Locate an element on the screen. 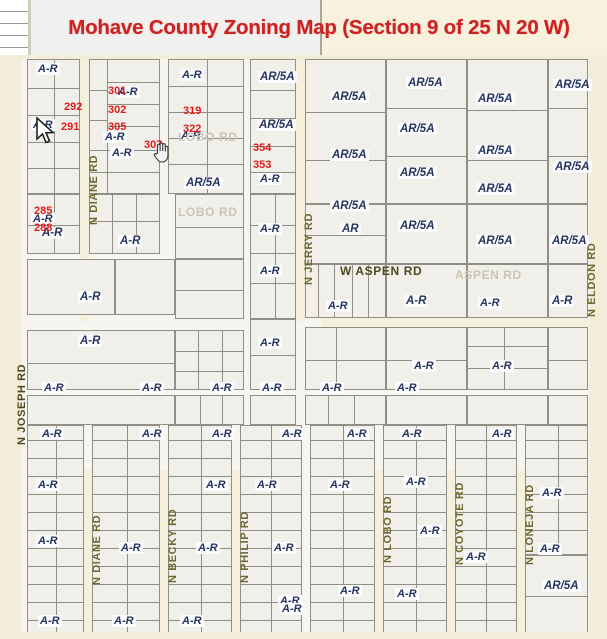 This screenshot has width=607, height=639. road-label-philip: N PHILIP RD is located at coordinates (245, 547).